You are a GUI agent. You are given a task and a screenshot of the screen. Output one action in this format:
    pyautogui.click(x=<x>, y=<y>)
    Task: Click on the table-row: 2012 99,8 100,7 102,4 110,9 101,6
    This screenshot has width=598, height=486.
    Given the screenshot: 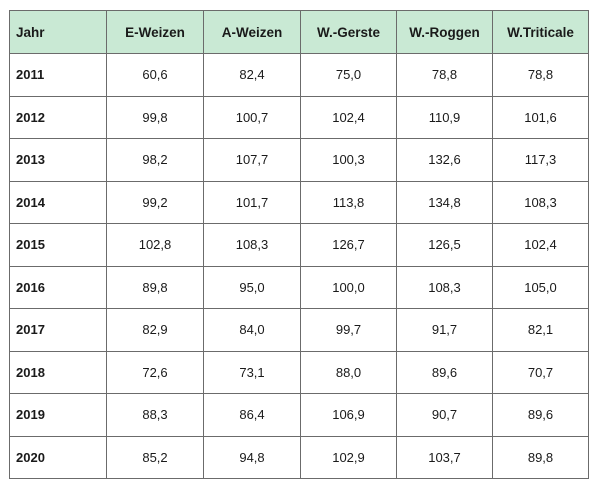 What is the action you would take?
    pyautogui.click(x=299, y=117)
    